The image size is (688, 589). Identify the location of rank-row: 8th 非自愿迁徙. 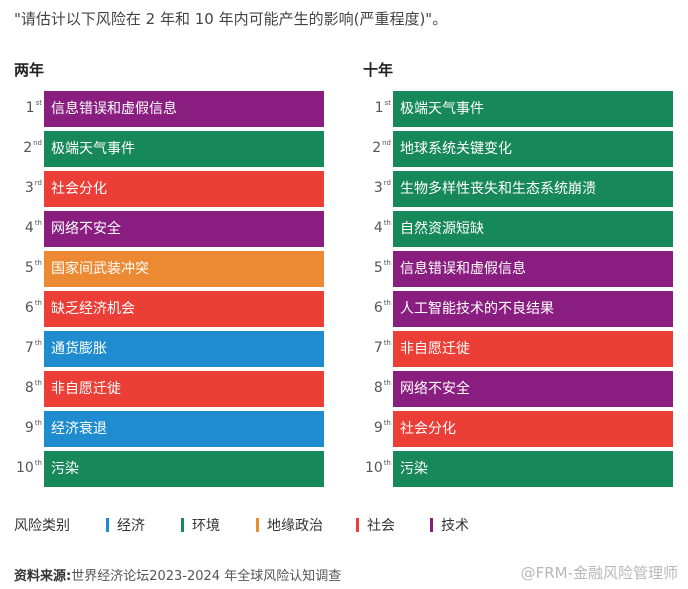
(165, 389).